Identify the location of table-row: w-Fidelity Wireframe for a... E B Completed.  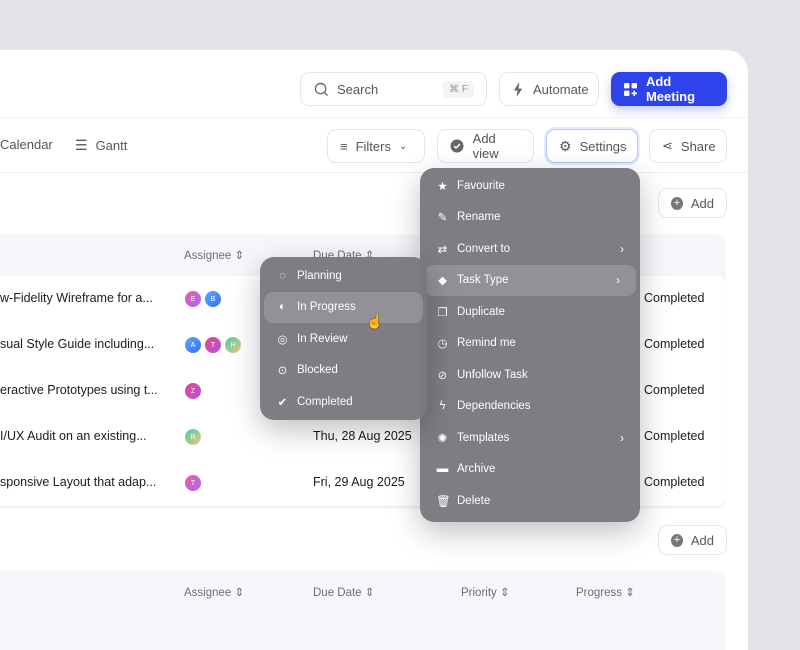
(363, 299).